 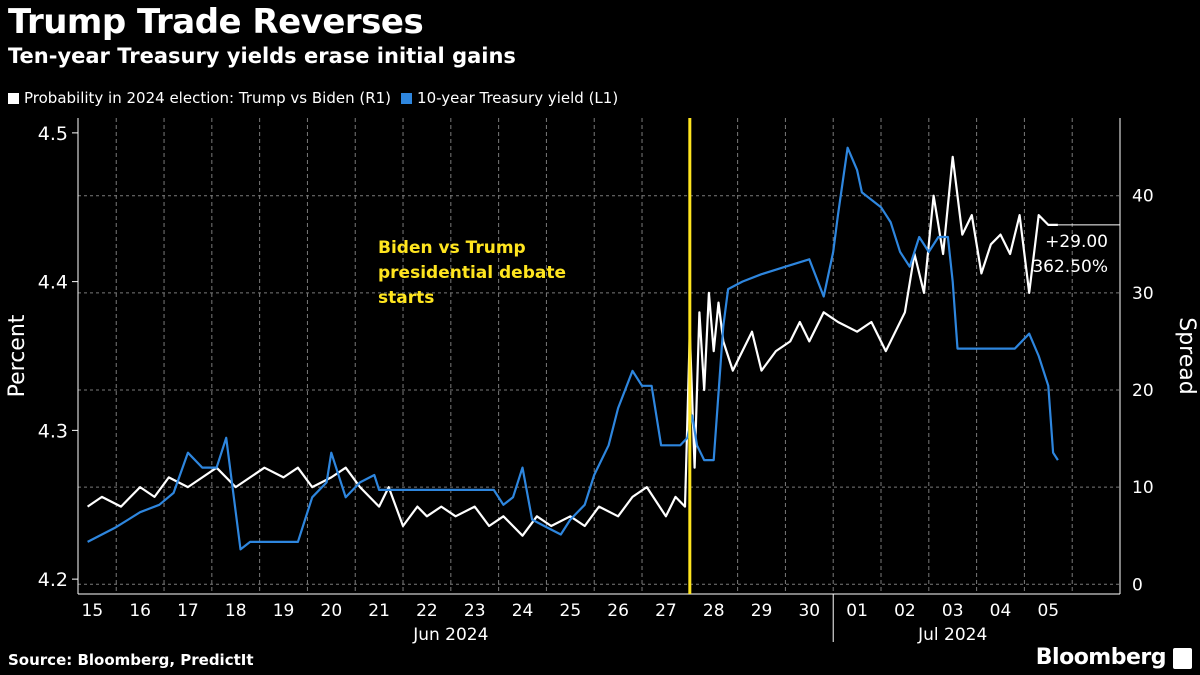 I want to click on x-tick-label: 29, so click(x=762, y=611).